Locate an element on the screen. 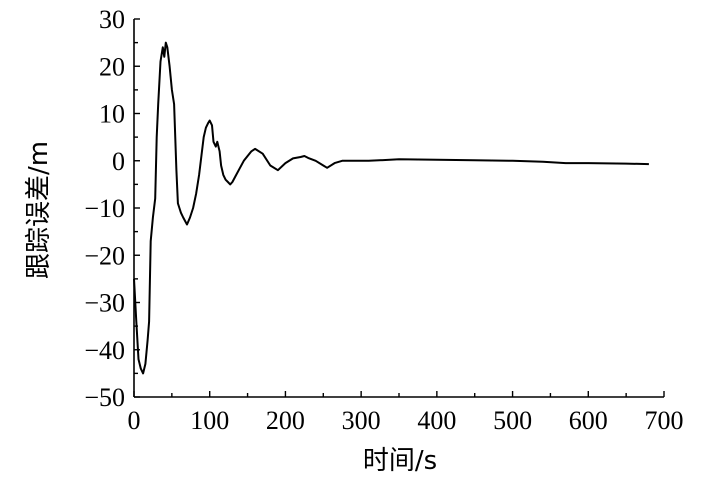 The height and width of the screenshot is (481, 709). x-tick-labels: 0 100 200 300 400 500 600 700 is located at coordinates (406, 420).